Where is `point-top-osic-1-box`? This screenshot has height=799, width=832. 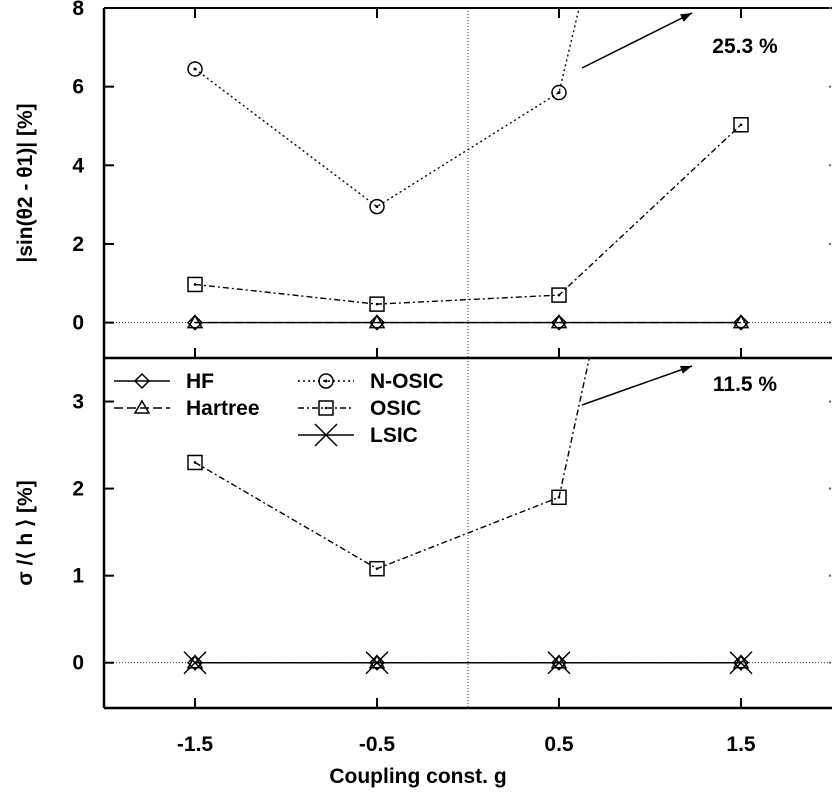
point-top-osic-1-box is located at coordinates (377, 304).